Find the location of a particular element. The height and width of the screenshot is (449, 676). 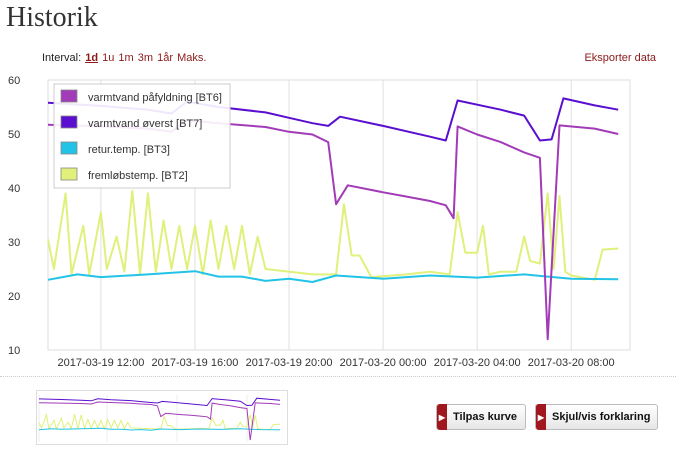

interval-selector: Interval: 1d 1u 1m 3m 1år Maks. is located at coordinates (124, 58).